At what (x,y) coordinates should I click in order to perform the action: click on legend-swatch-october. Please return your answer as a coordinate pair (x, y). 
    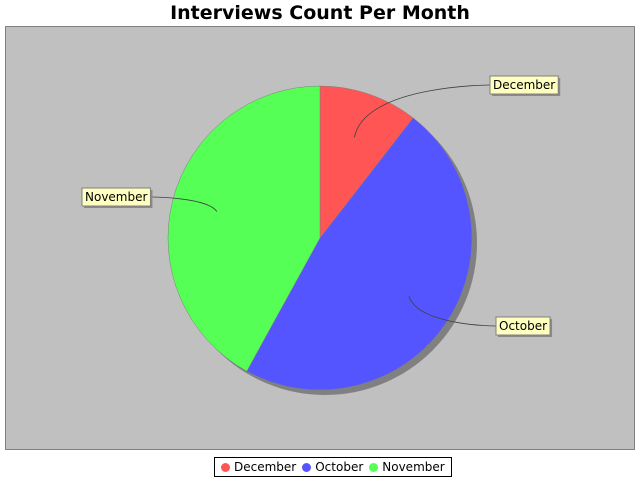
    Looking at the image, I should click on (307, 467).